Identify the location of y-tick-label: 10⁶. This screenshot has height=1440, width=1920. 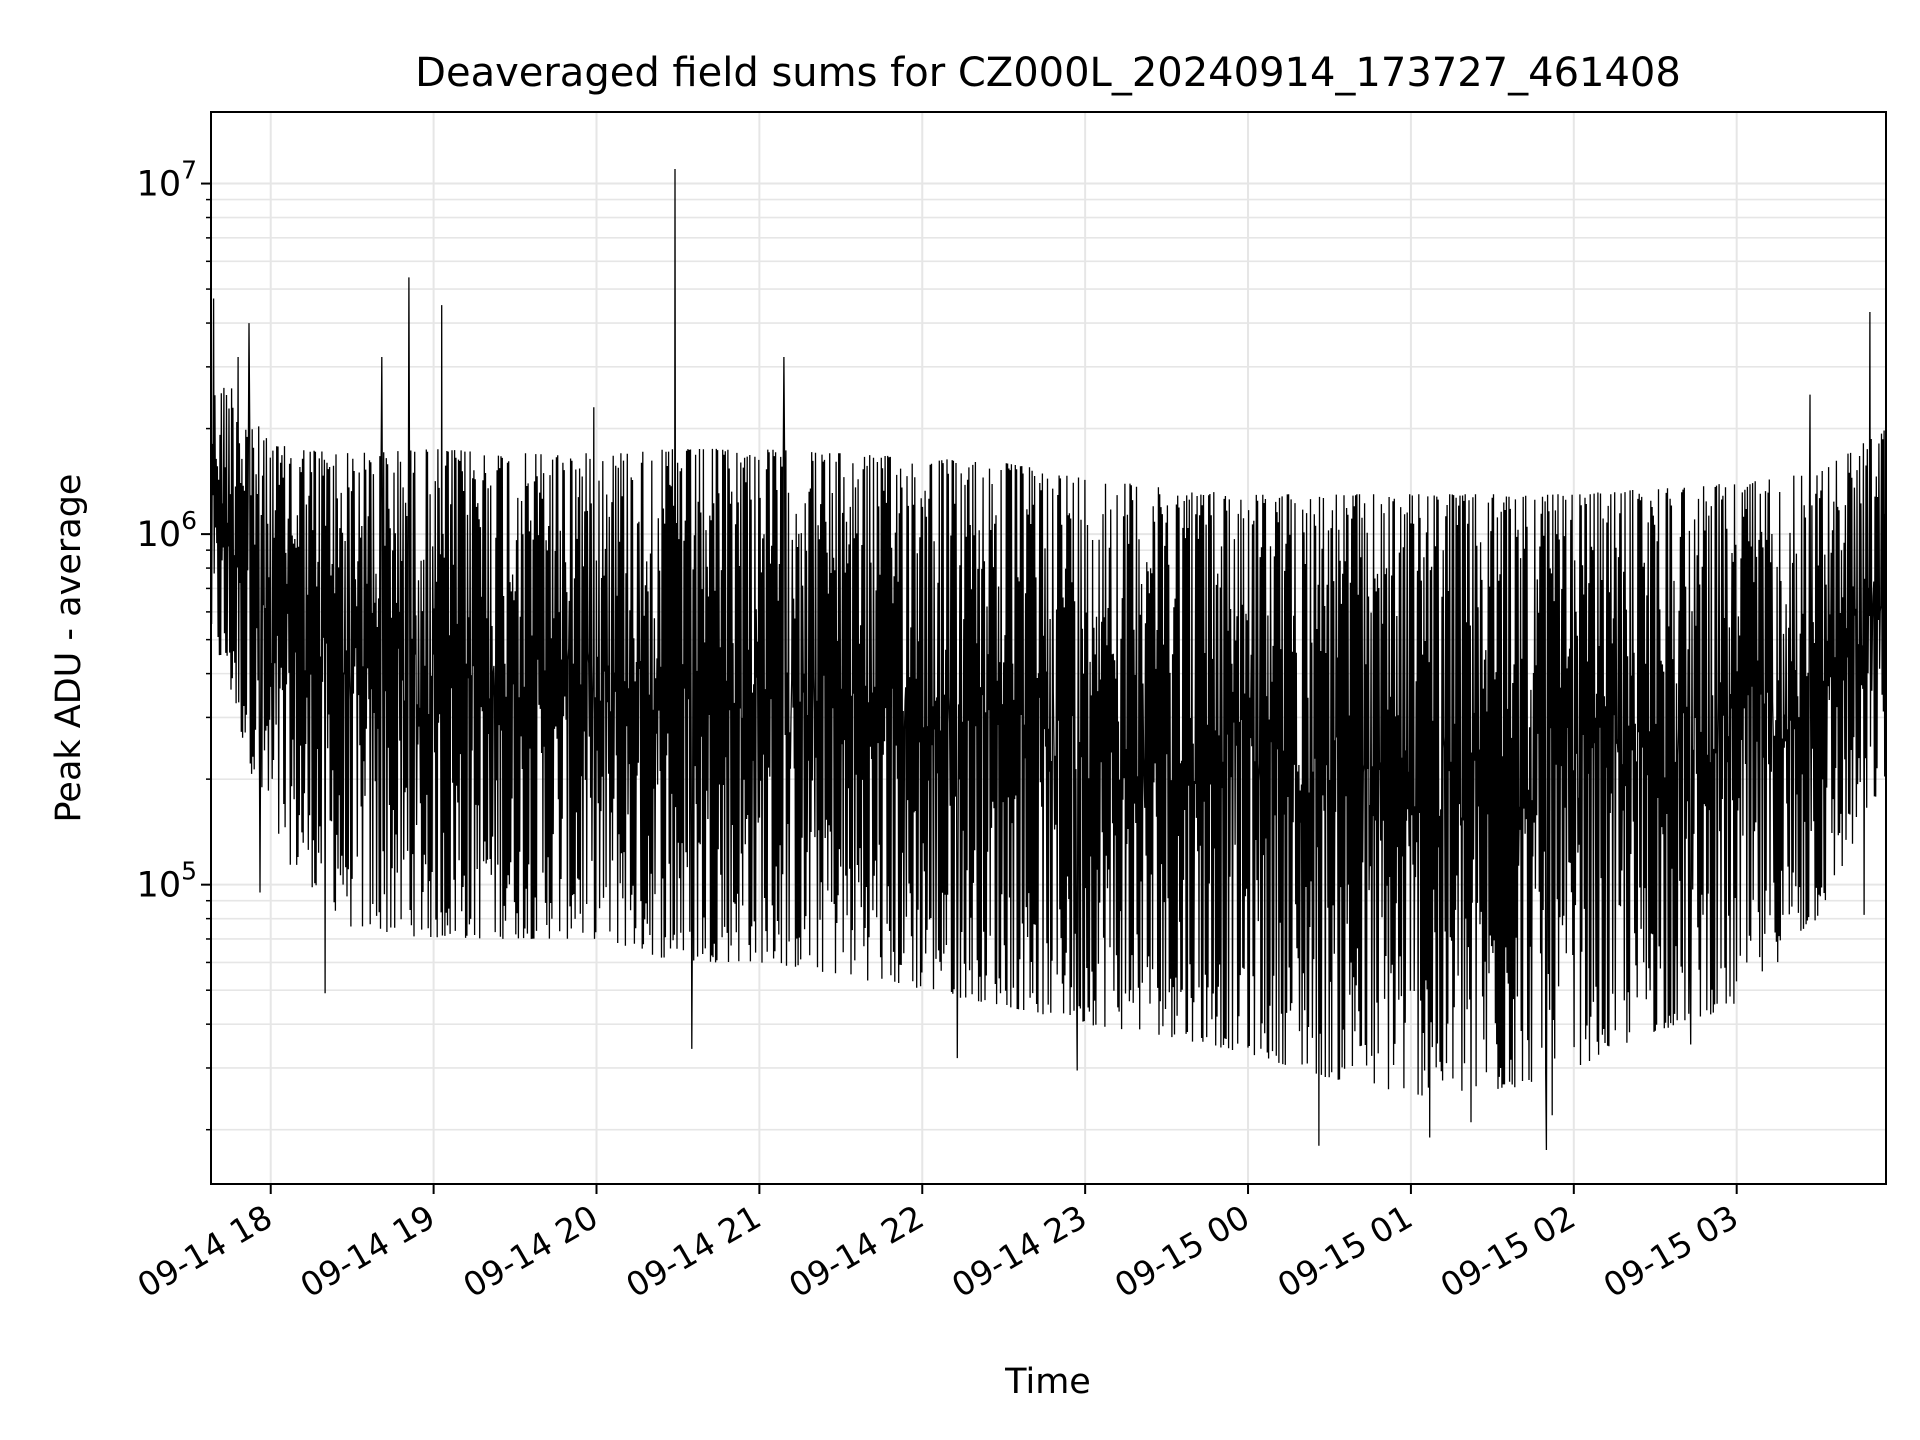
(167, 530).